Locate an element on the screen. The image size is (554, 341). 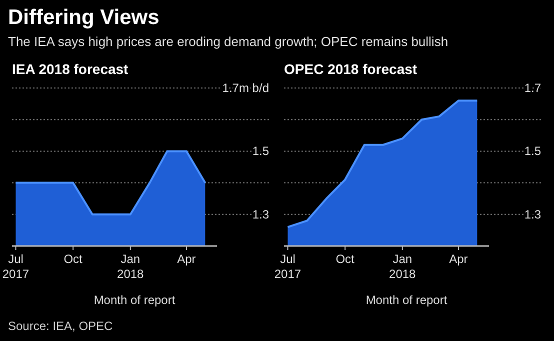
chart-title: IEA 2018 forecast is located at coordinates (70, 69).